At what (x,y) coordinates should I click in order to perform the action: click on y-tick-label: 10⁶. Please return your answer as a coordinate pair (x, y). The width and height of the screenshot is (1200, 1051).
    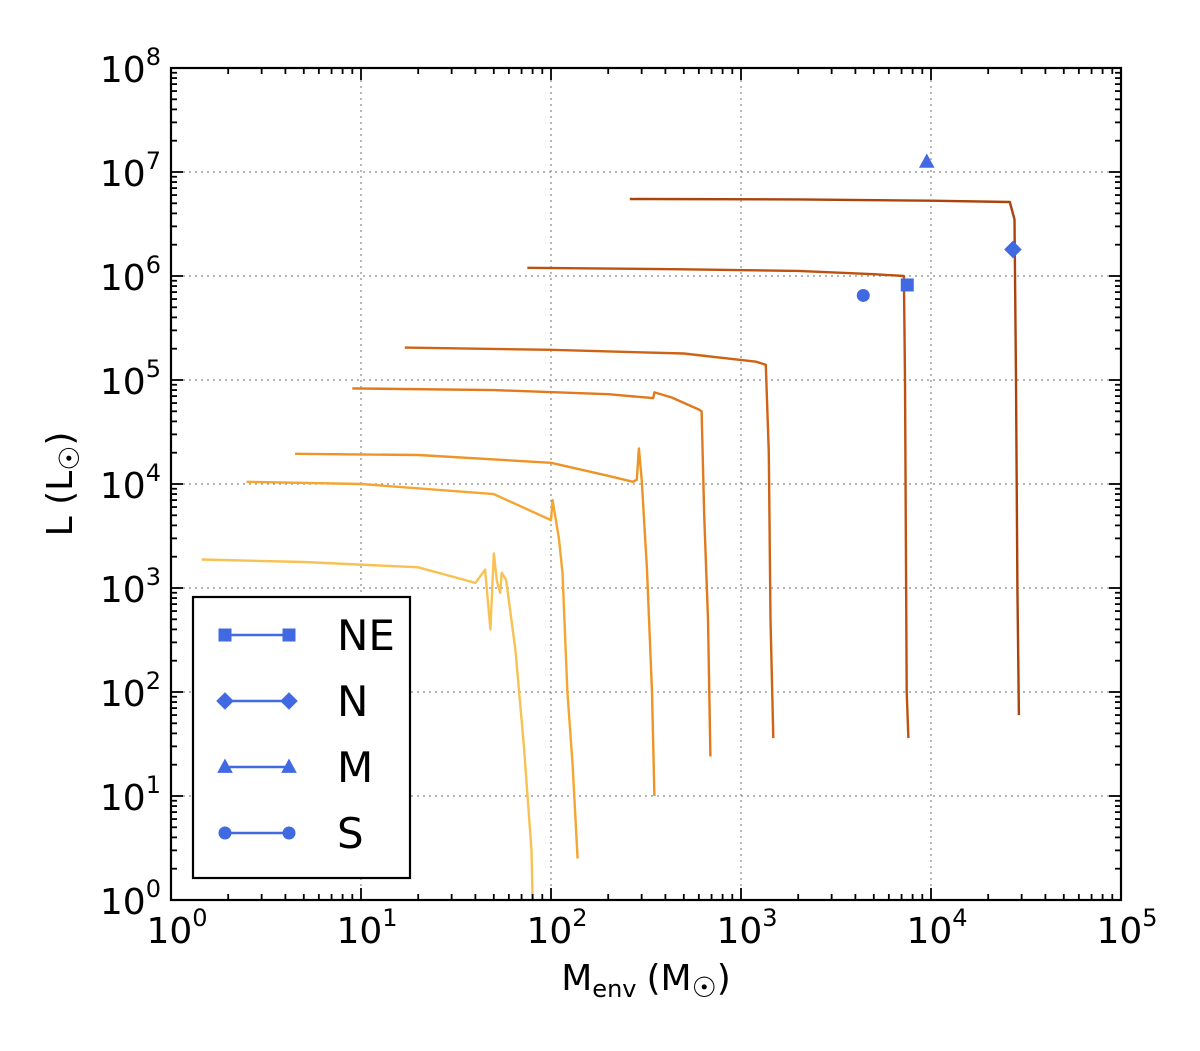
    Looking at the image, I should click on (130, 275).